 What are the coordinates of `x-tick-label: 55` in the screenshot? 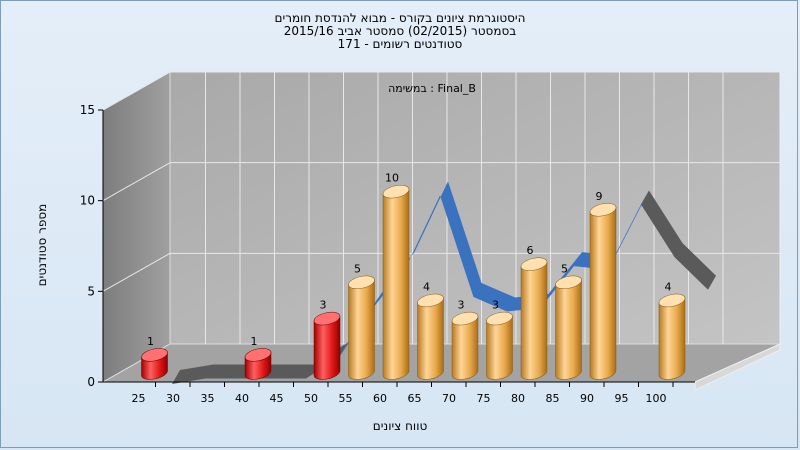 It's located at (346, 398).